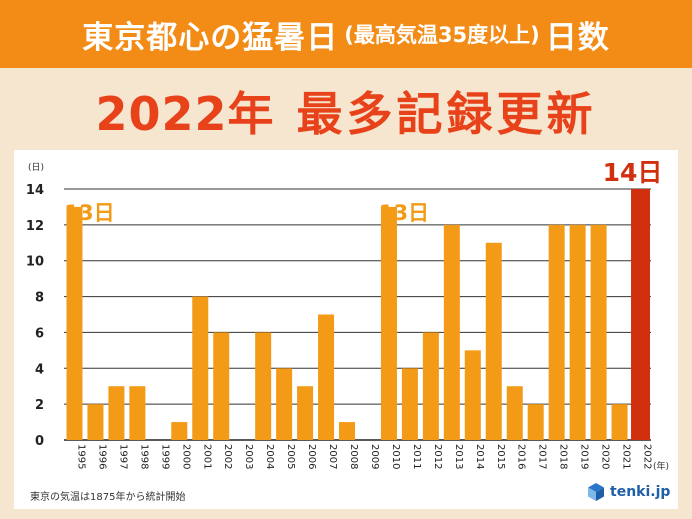 This screenshot has height=519, width=692. What do you see at coordinates (39, 333) in the screenshot?
I see `y-tick-label: 6` at bounding box center [39, 333].